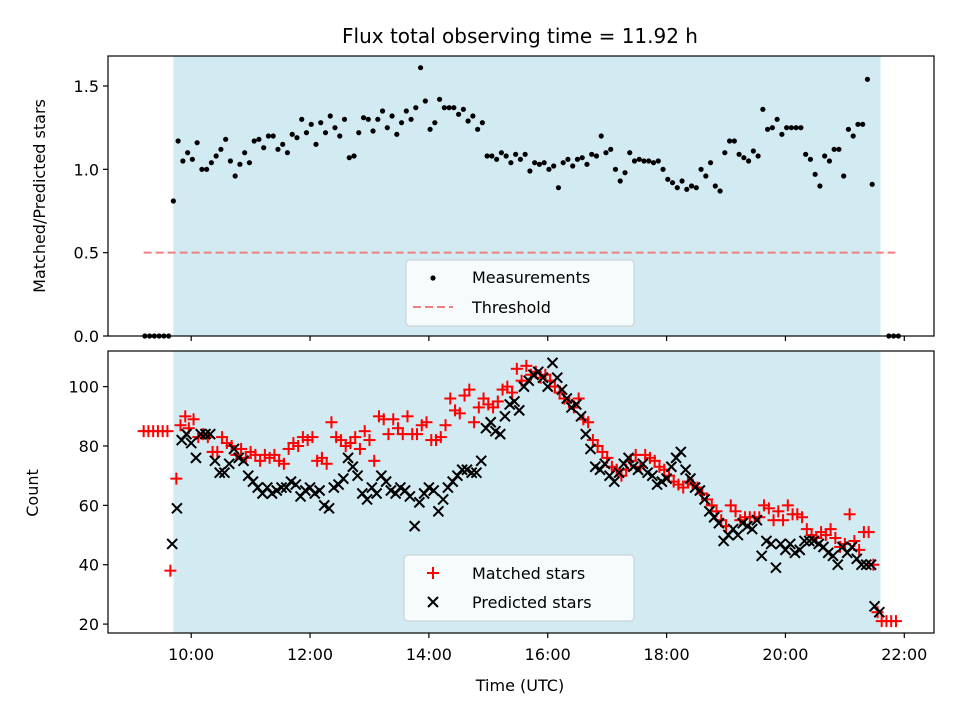 This screenshot has width=960, height=720. I want to click on top-y-tick-label: 0.5, so click(86, 253).